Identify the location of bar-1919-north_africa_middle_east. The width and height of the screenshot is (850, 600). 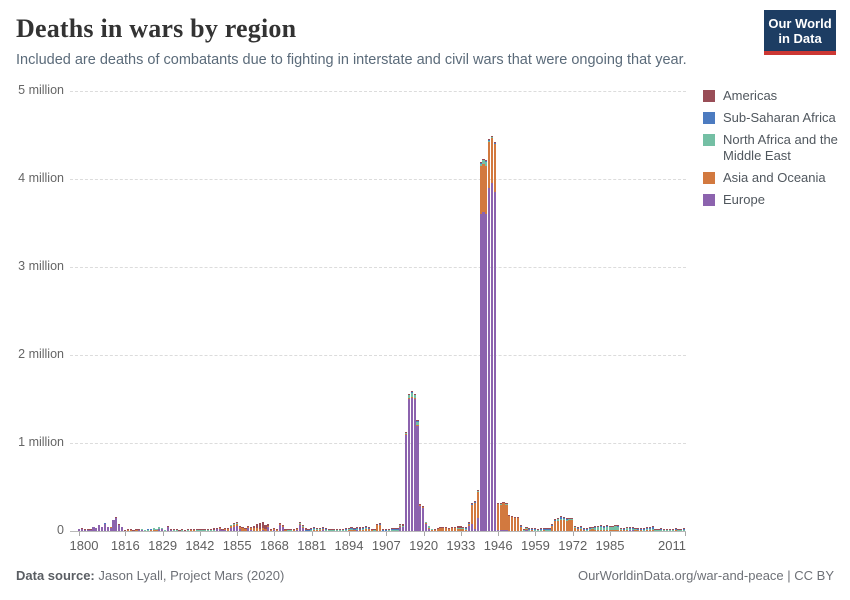
(420, 505).